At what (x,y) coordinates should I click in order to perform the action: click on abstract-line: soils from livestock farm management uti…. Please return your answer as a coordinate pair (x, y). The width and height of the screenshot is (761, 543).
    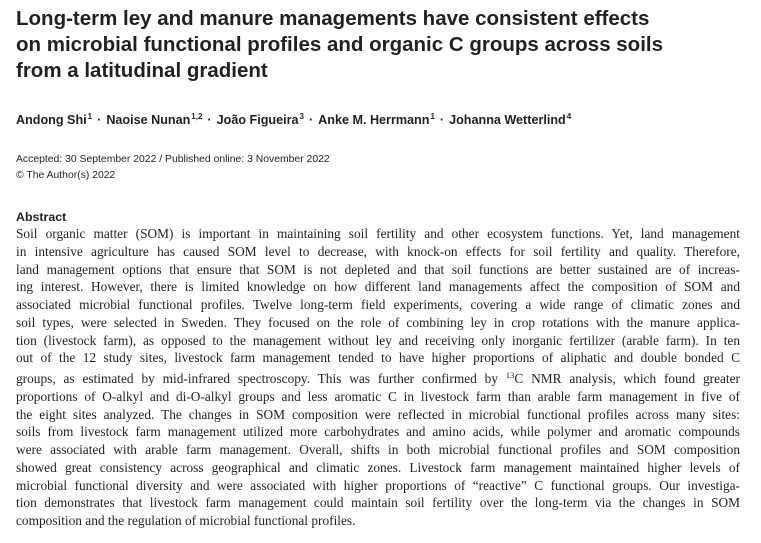
    Looking at the image, I should click on (378, 432).